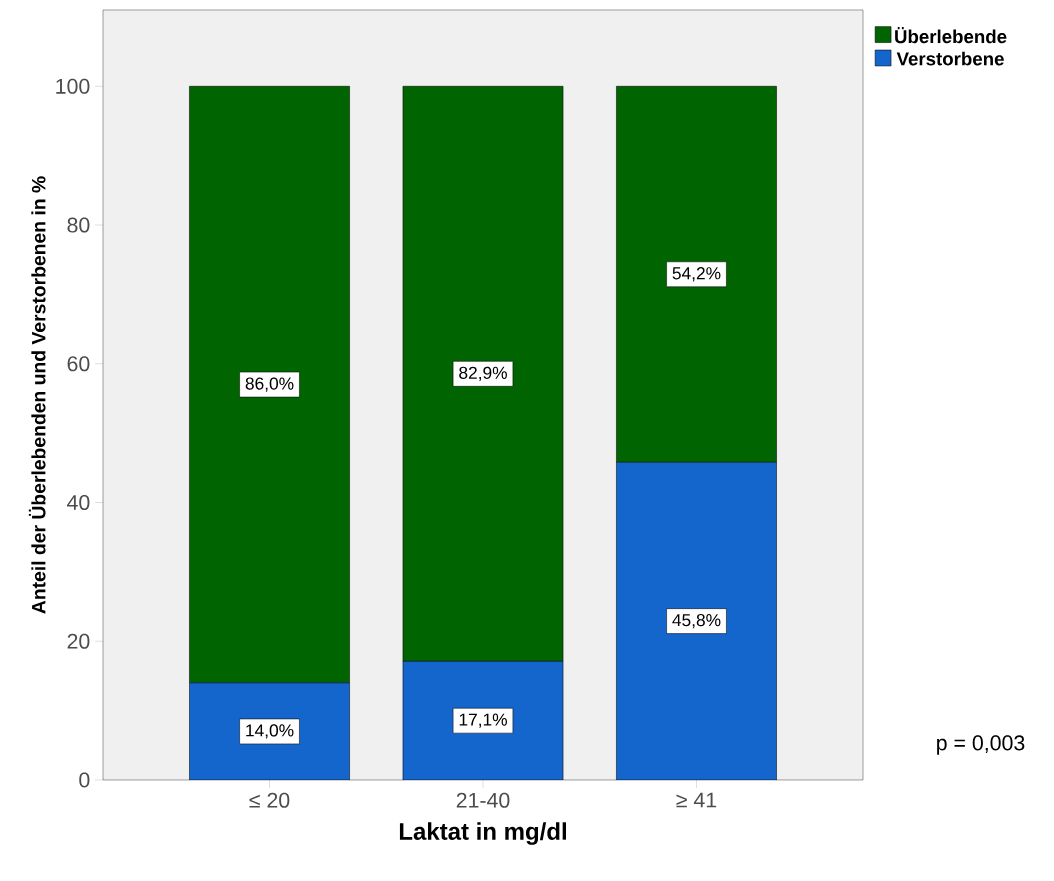 The height and width of the screenshot is (881, 1054). What do you see at coordinates (696, 274) in the screenshot?
I see `data-label: 54,2%` at bounding box center [696, 274].